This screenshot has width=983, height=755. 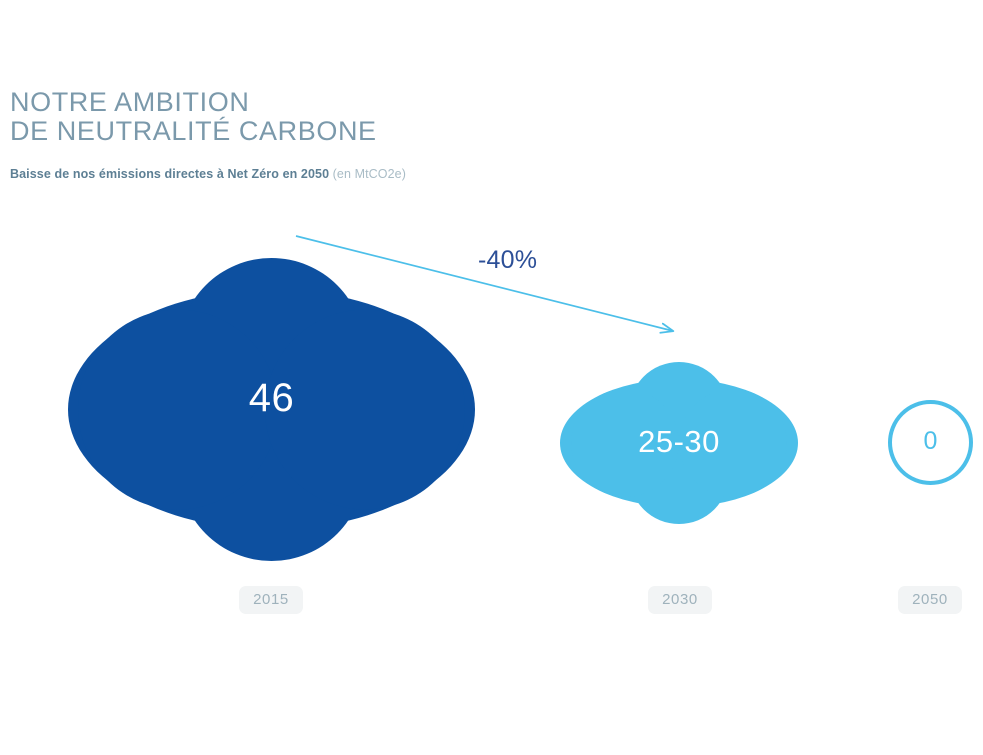 I want to click on year-label-2050: 2050, so click(x=930, y=600).